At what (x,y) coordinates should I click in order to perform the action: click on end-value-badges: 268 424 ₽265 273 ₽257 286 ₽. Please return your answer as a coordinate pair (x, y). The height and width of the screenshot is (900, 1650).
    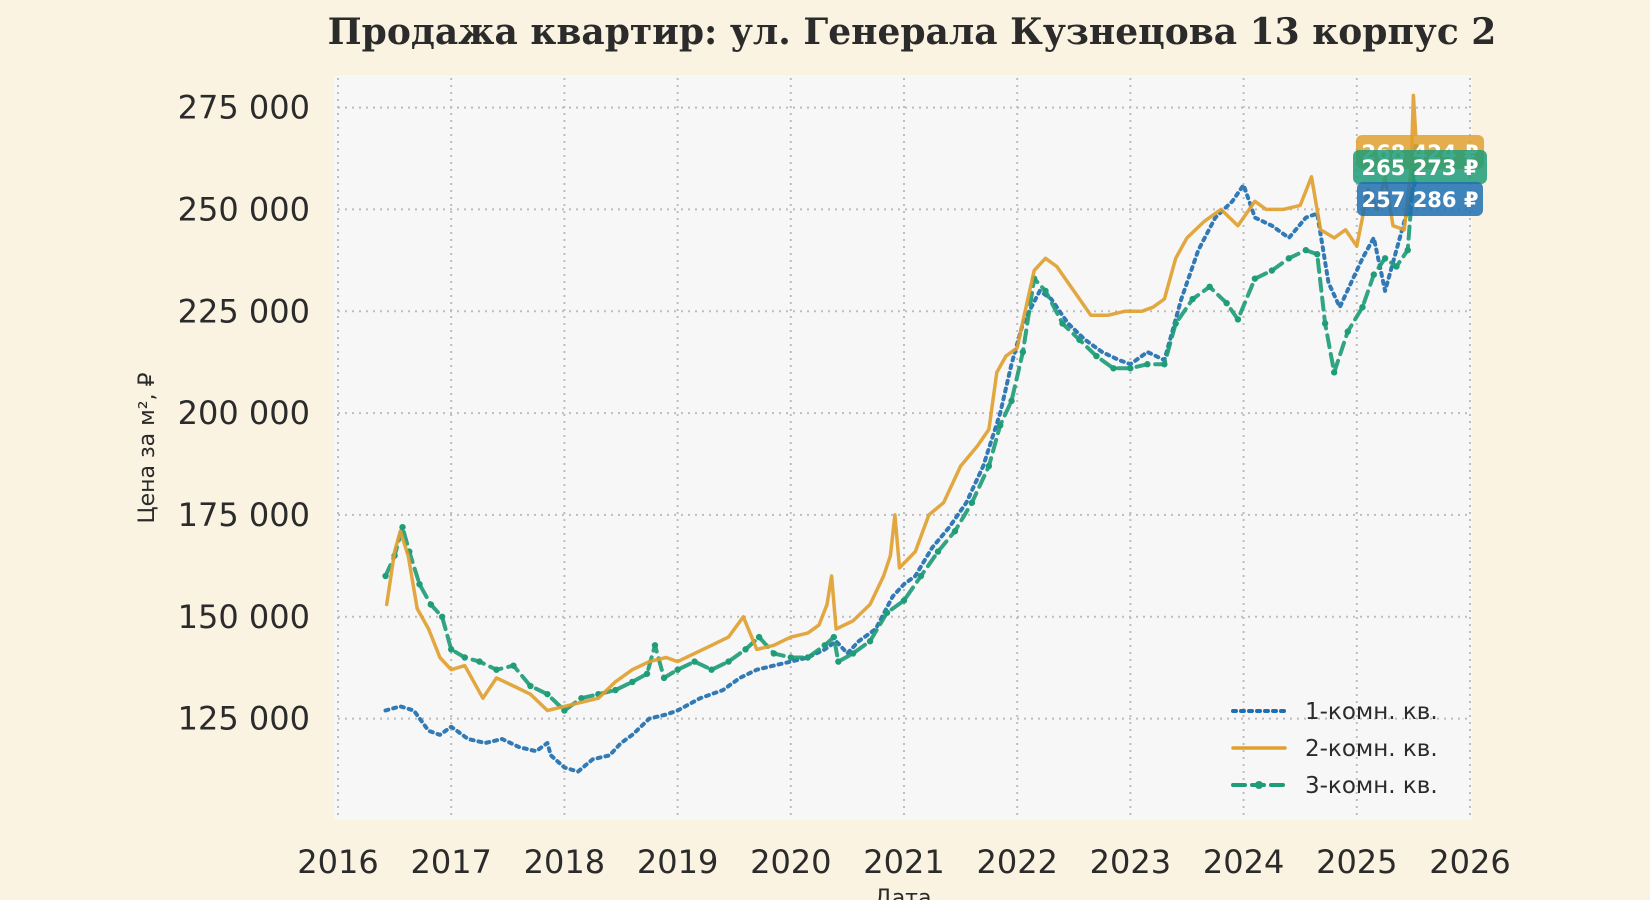
    Looking at the image, I should click on (1420, 175).